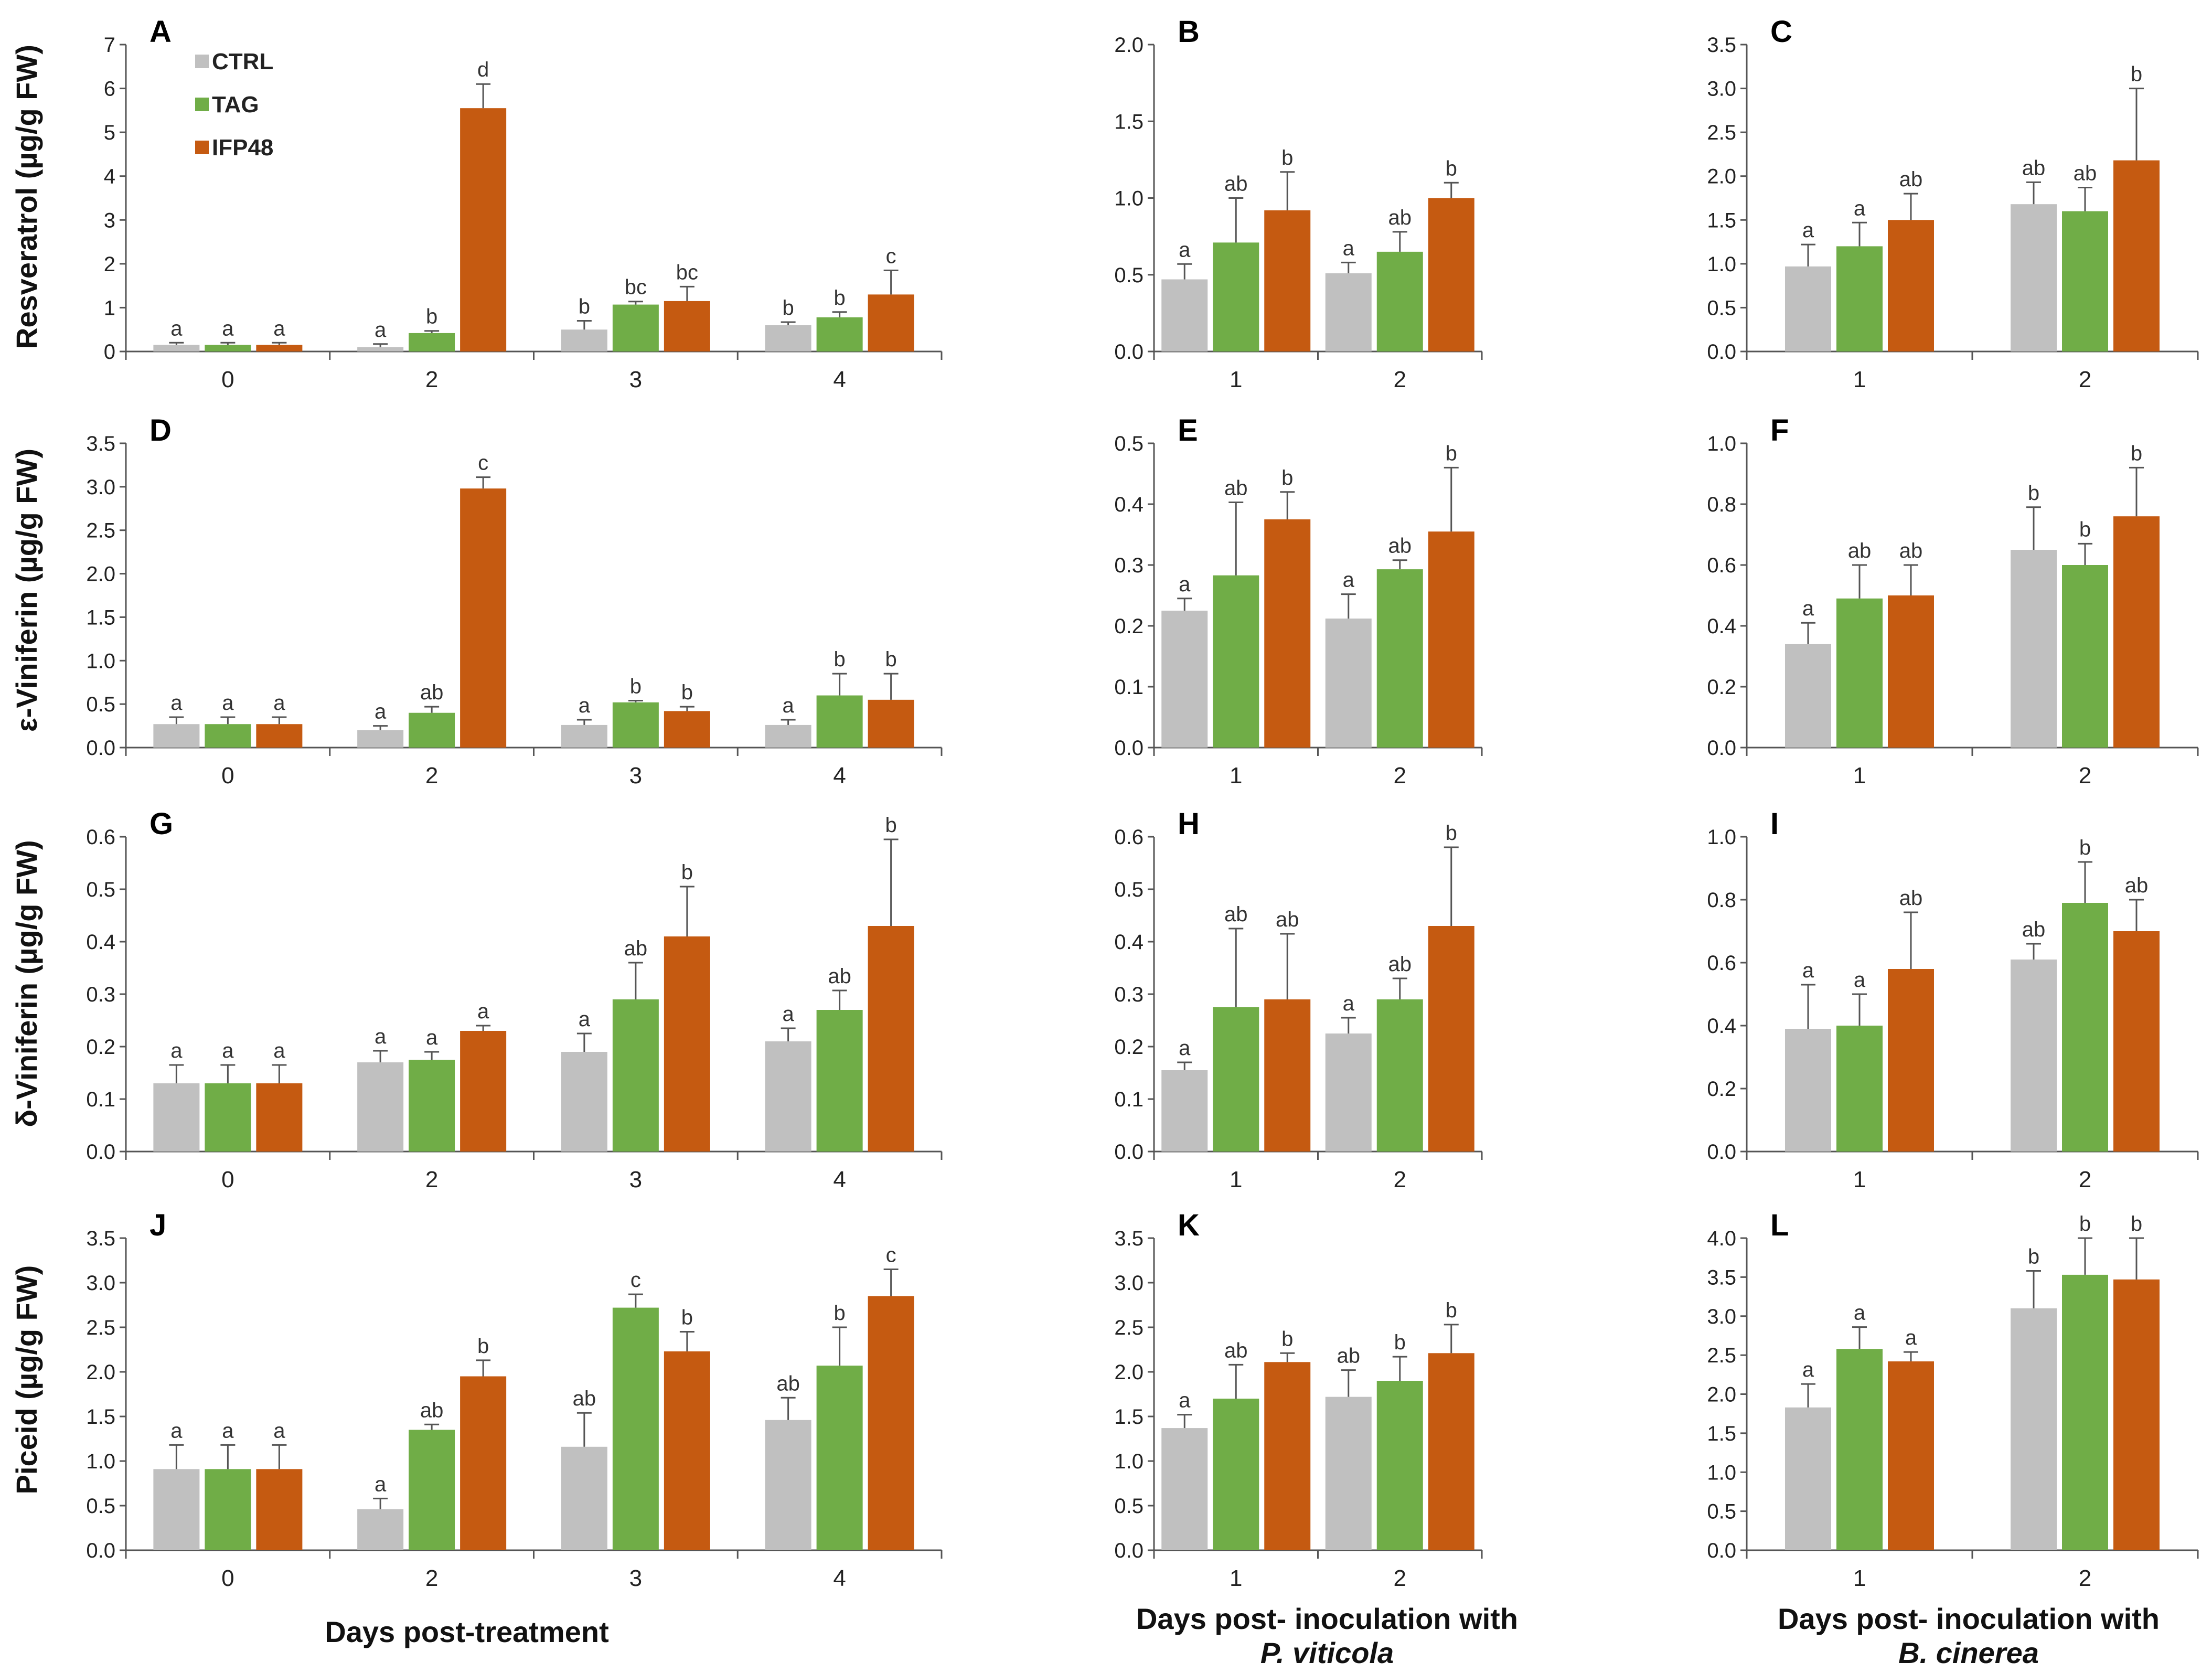  Describe the element at coordinates (100, 1550) in the screenshot. I see `y-tick-label-J: 0.0` at that location.